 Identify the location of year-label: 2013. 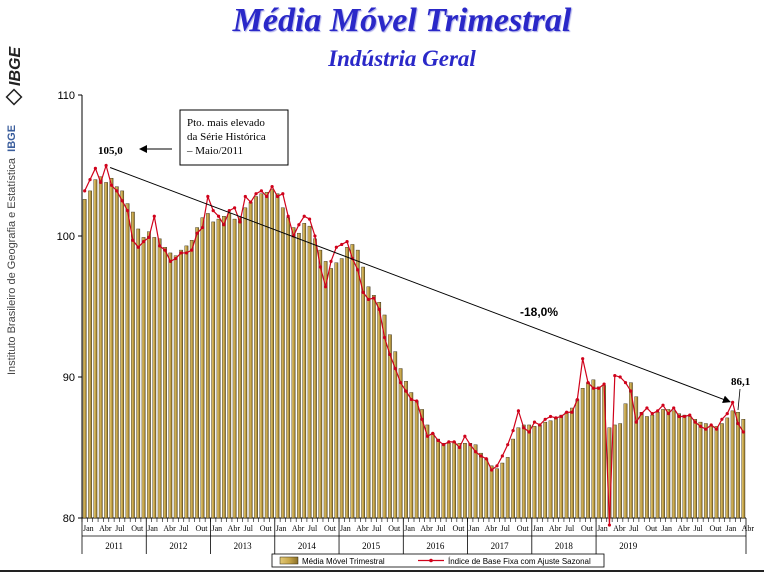
(243, 546).